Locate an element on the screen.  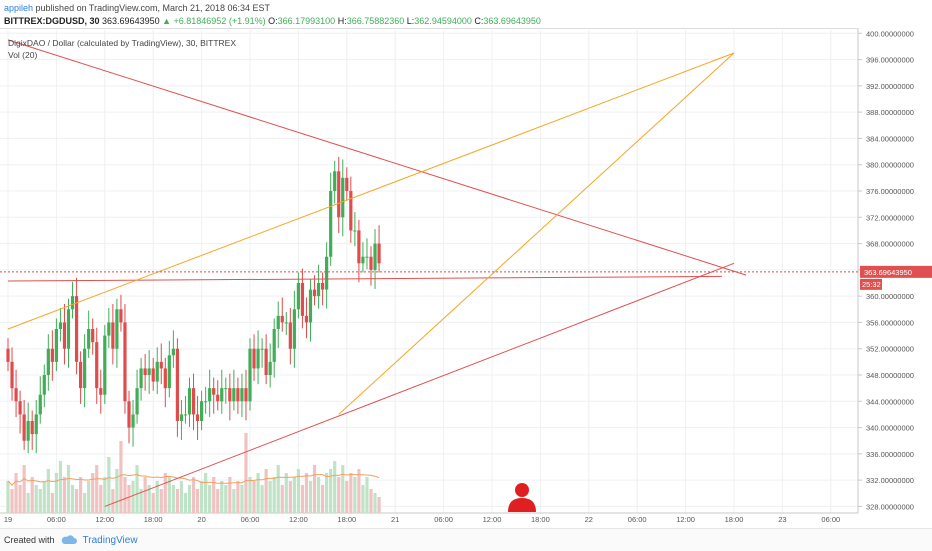
x-tick-label: 23 is located at coordinates (782, 519).